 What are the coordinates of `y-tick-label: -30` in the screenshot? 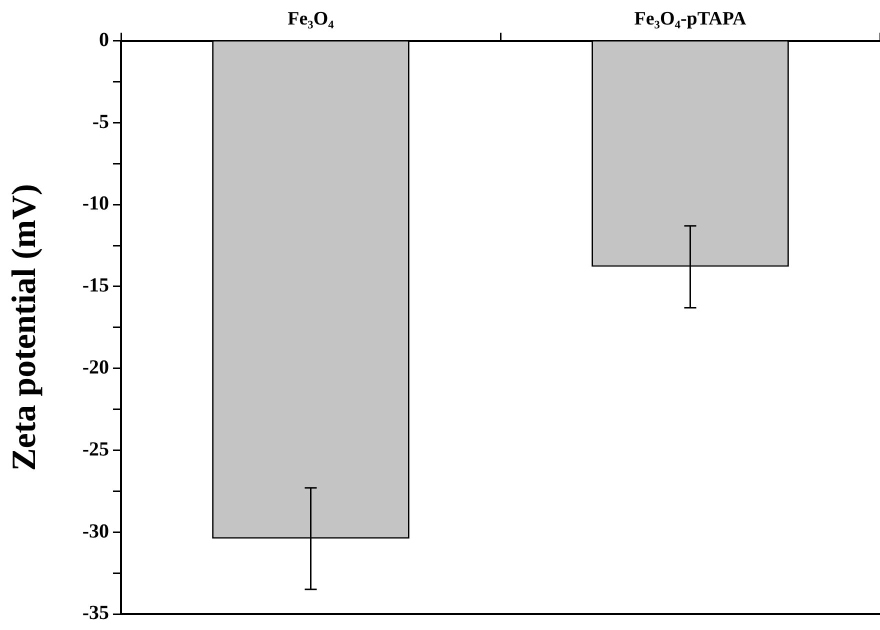 It's located at (95, 531).